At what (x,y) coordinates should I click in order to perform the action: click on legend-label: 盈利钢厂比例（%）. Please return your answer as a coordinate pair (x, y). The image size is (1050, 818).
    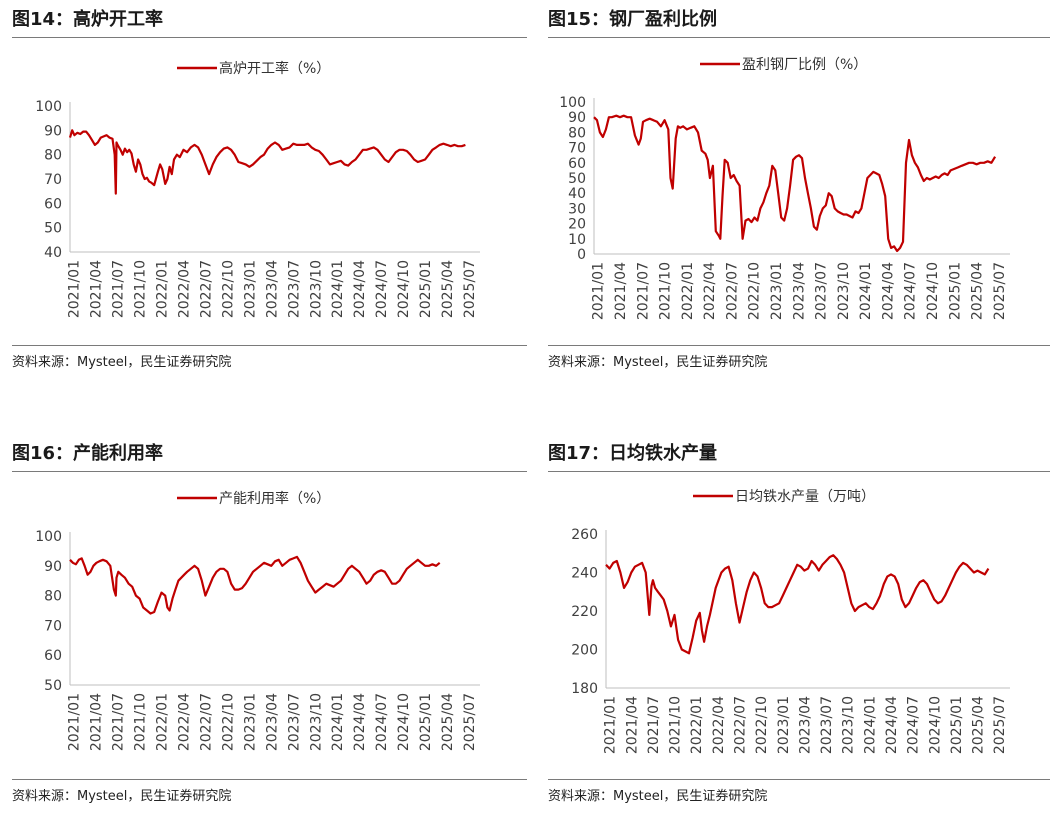
    Looking at the image, I should click on (804, 65).